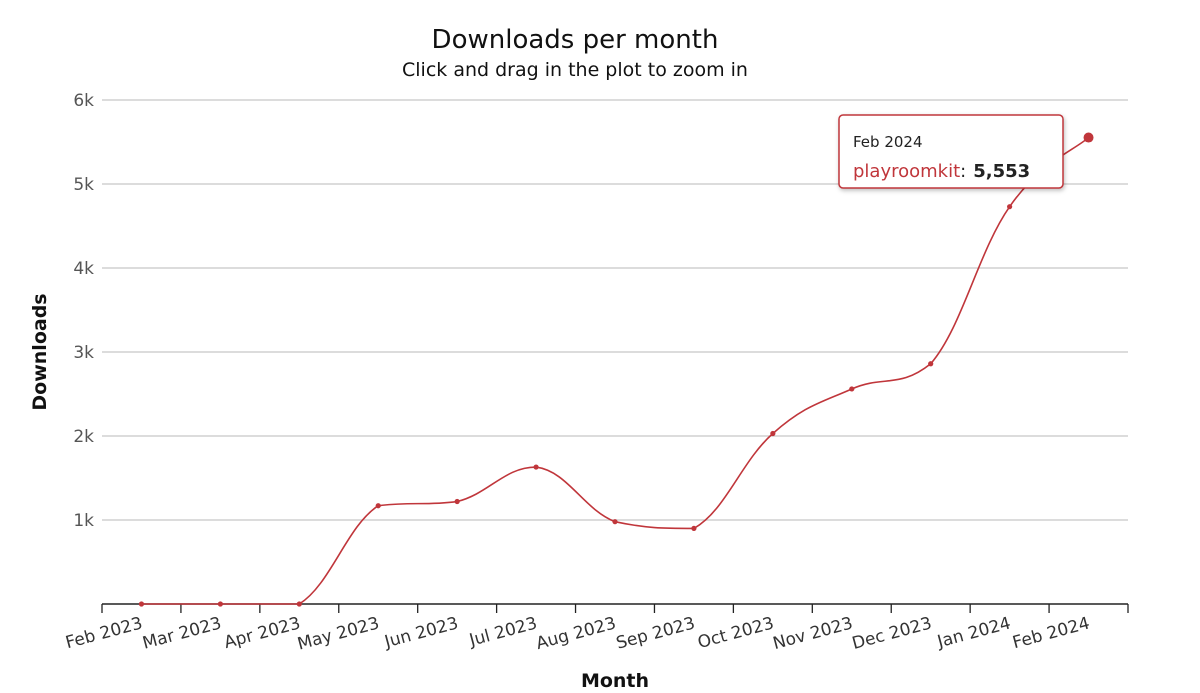 The image size is (1200, 693). What do you see at coordinates (973, 633) in the screenshot?
I see `x-tick-label: Jan 2024` at bounding box center [973, 633].